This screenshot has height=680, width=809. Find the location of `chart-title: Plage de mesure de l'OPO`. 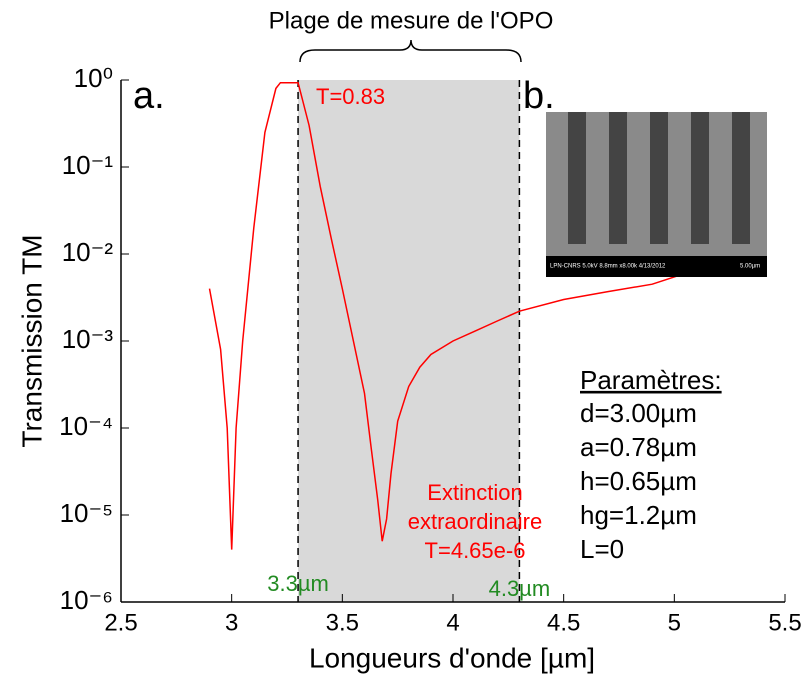

chart-title: Plage de mesure de l'OPO is located at coordinates (411, 20).